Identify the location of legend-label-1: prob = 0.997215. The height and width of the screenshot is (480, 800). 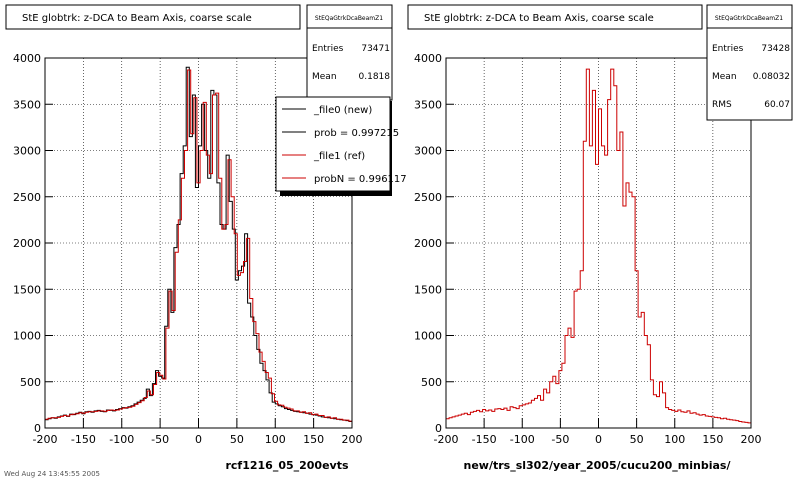
(356, 133).